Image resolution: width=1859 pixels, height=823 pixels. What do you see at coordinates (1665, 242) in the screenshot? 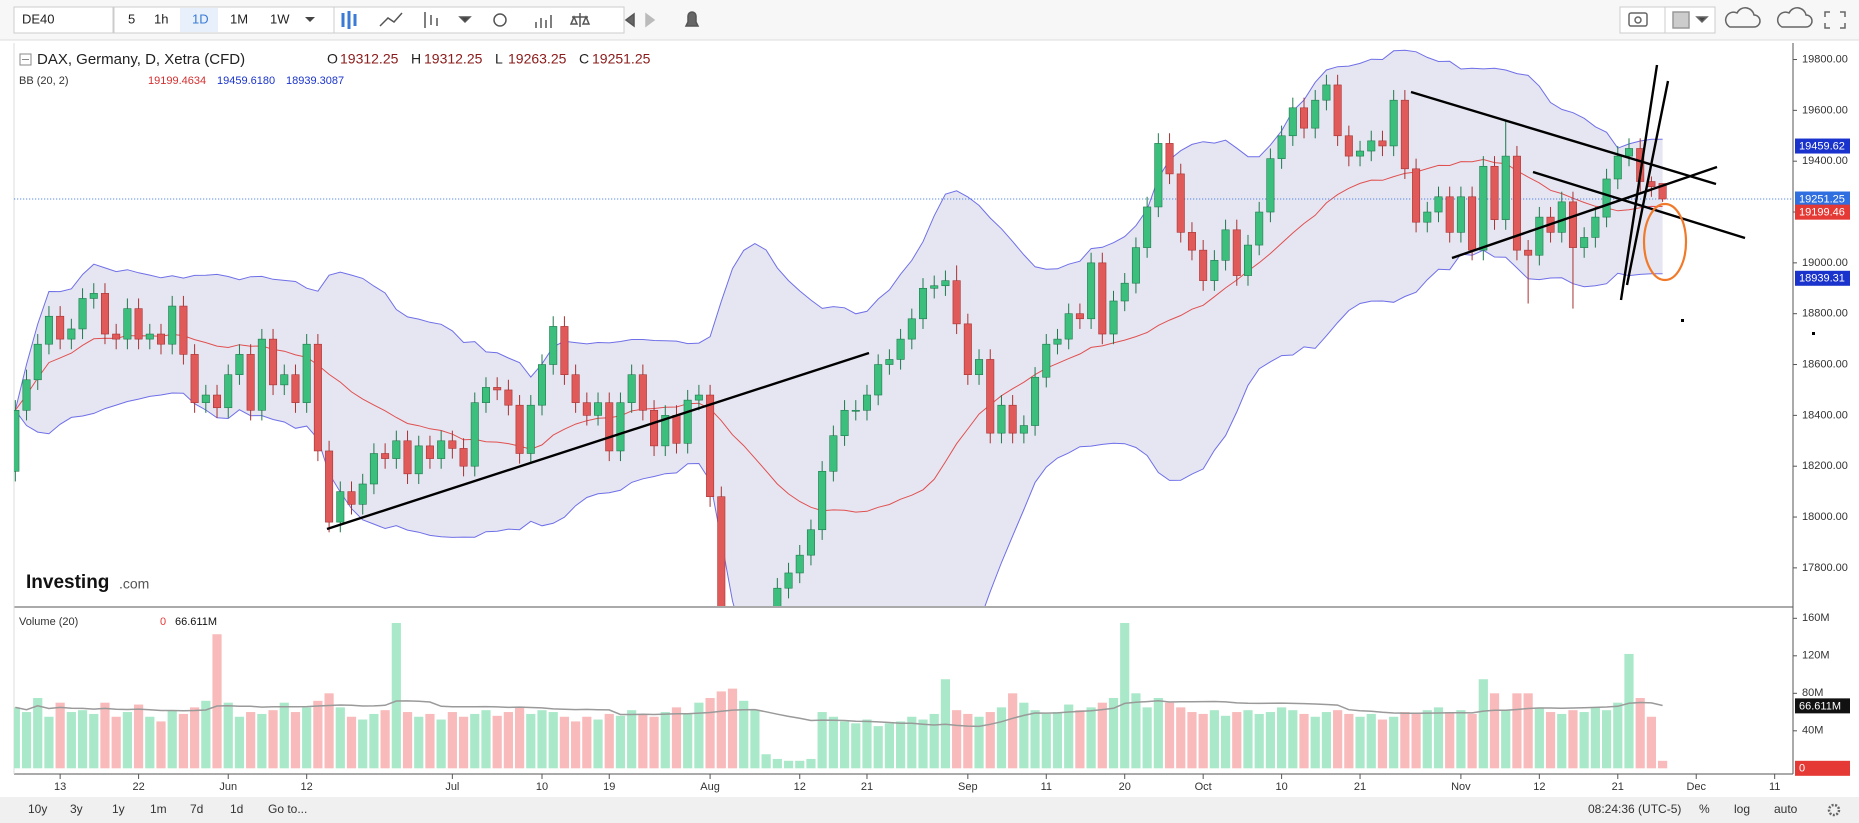
I see `ellipse-drawing` at bounding box center [1665, 242].